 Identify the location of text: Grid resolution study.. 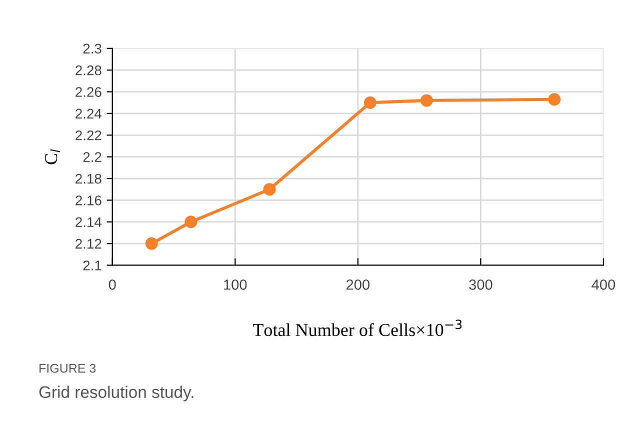
(116, 394).